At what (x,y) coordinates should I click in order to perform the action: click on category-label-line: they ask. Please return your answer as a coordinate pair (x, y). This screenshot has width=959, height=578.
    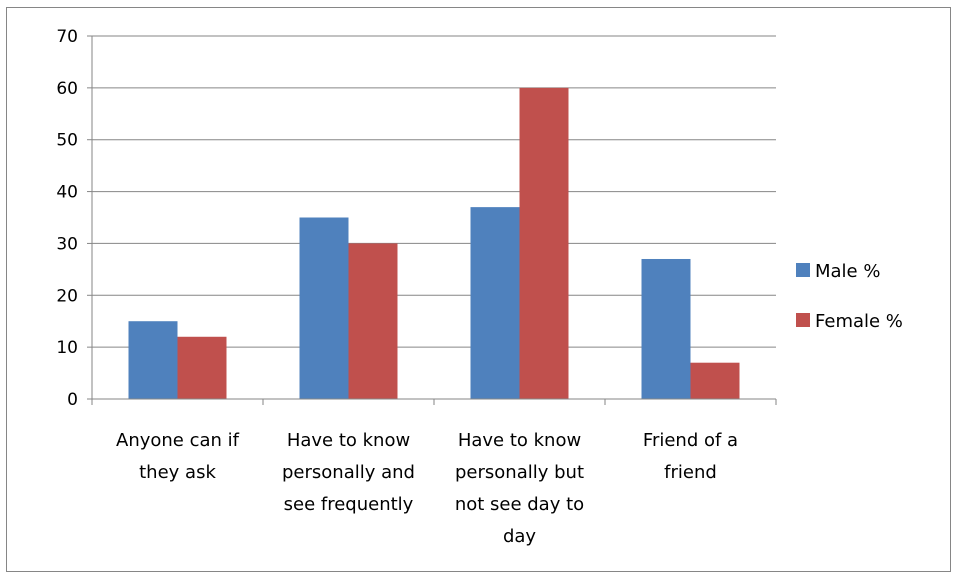
    Looking at the image, I should click on (177, 472).